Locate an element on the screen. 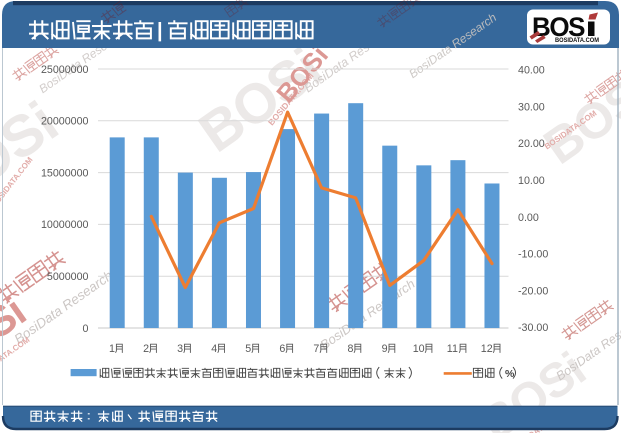 The width and height of the screenshot is (621, 438). svg-text: 10 is located at coordinates (419, 349).